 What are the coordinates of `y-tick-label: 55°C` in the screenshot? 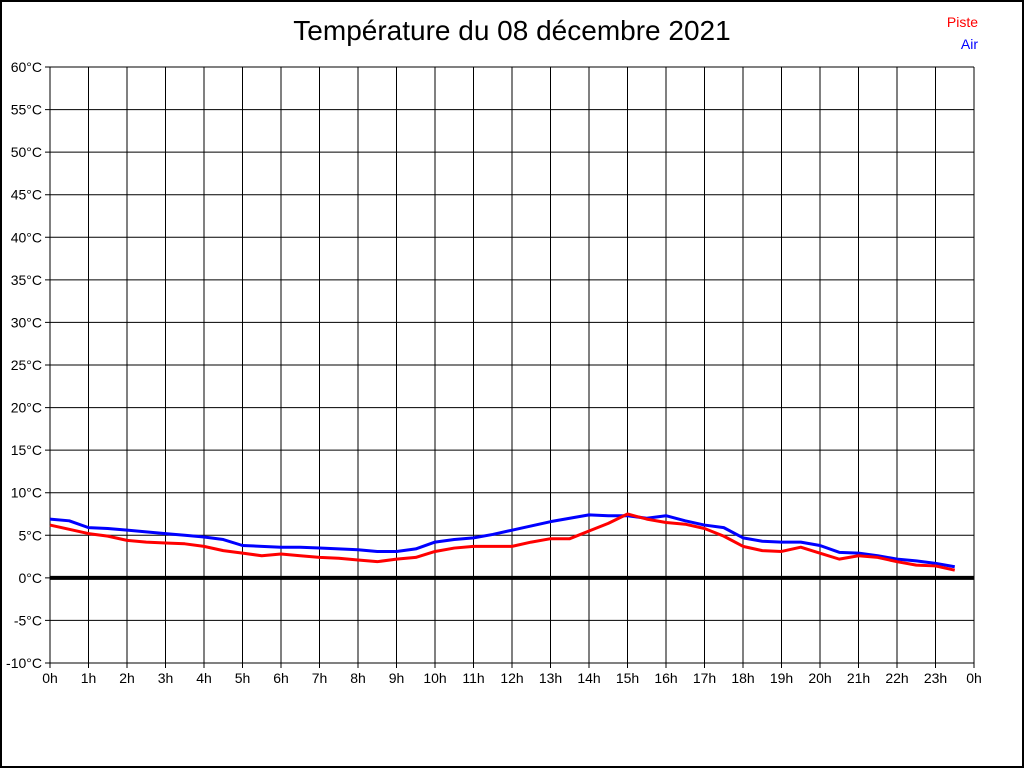 It's located at (26, 110).